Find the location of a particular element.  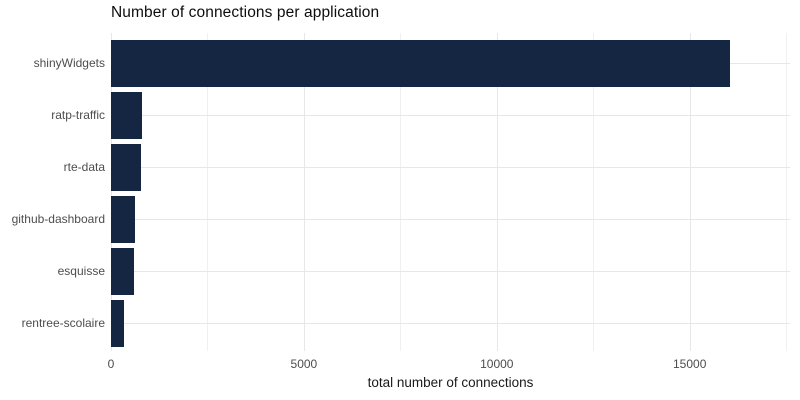

bar-rentree-scolaire is located at coordinates (117, 323).